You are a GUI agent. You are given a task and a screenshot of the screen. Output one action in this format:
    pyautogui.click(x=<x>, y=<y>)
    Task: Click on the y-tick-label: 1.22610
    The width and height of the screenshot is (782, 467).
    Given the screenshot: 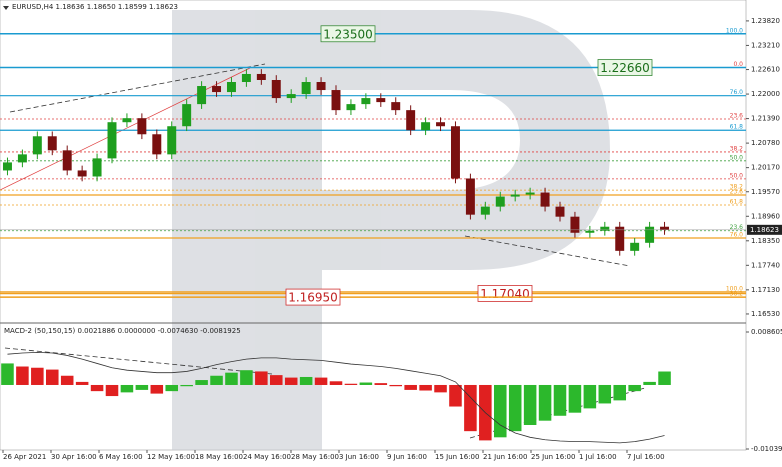 What is the action you would take?
    pyautogui.click(x=765, y=70)
    